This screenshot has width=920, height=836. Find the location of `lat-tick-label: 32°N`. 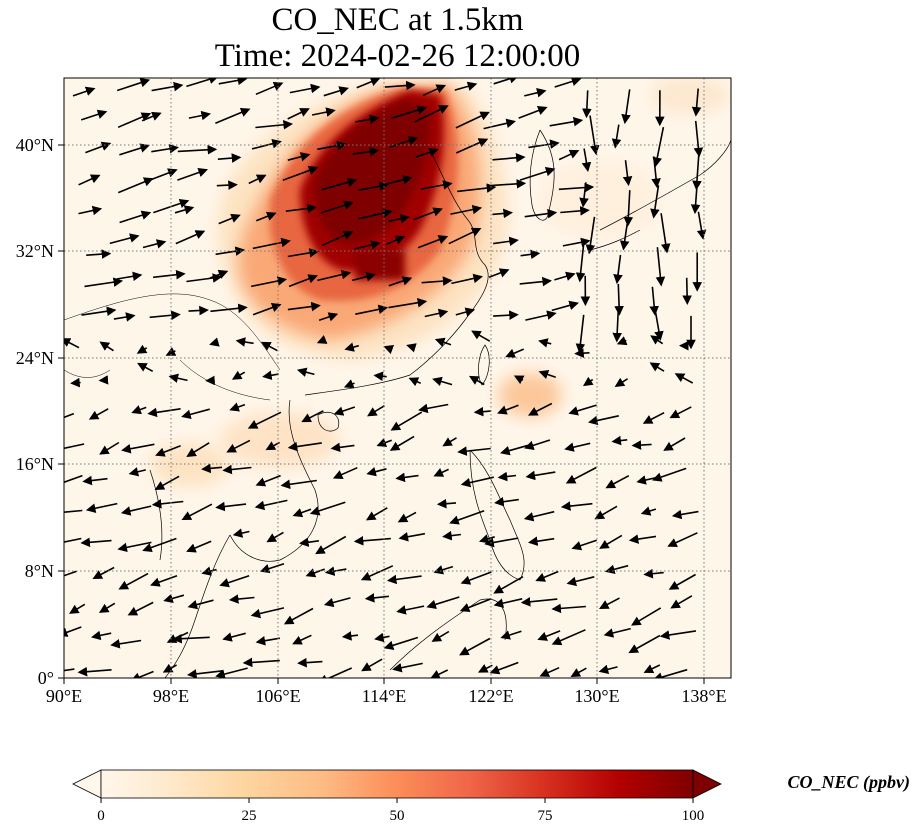

lat-tick-label: 32°N is located at coordinates (35, 251).